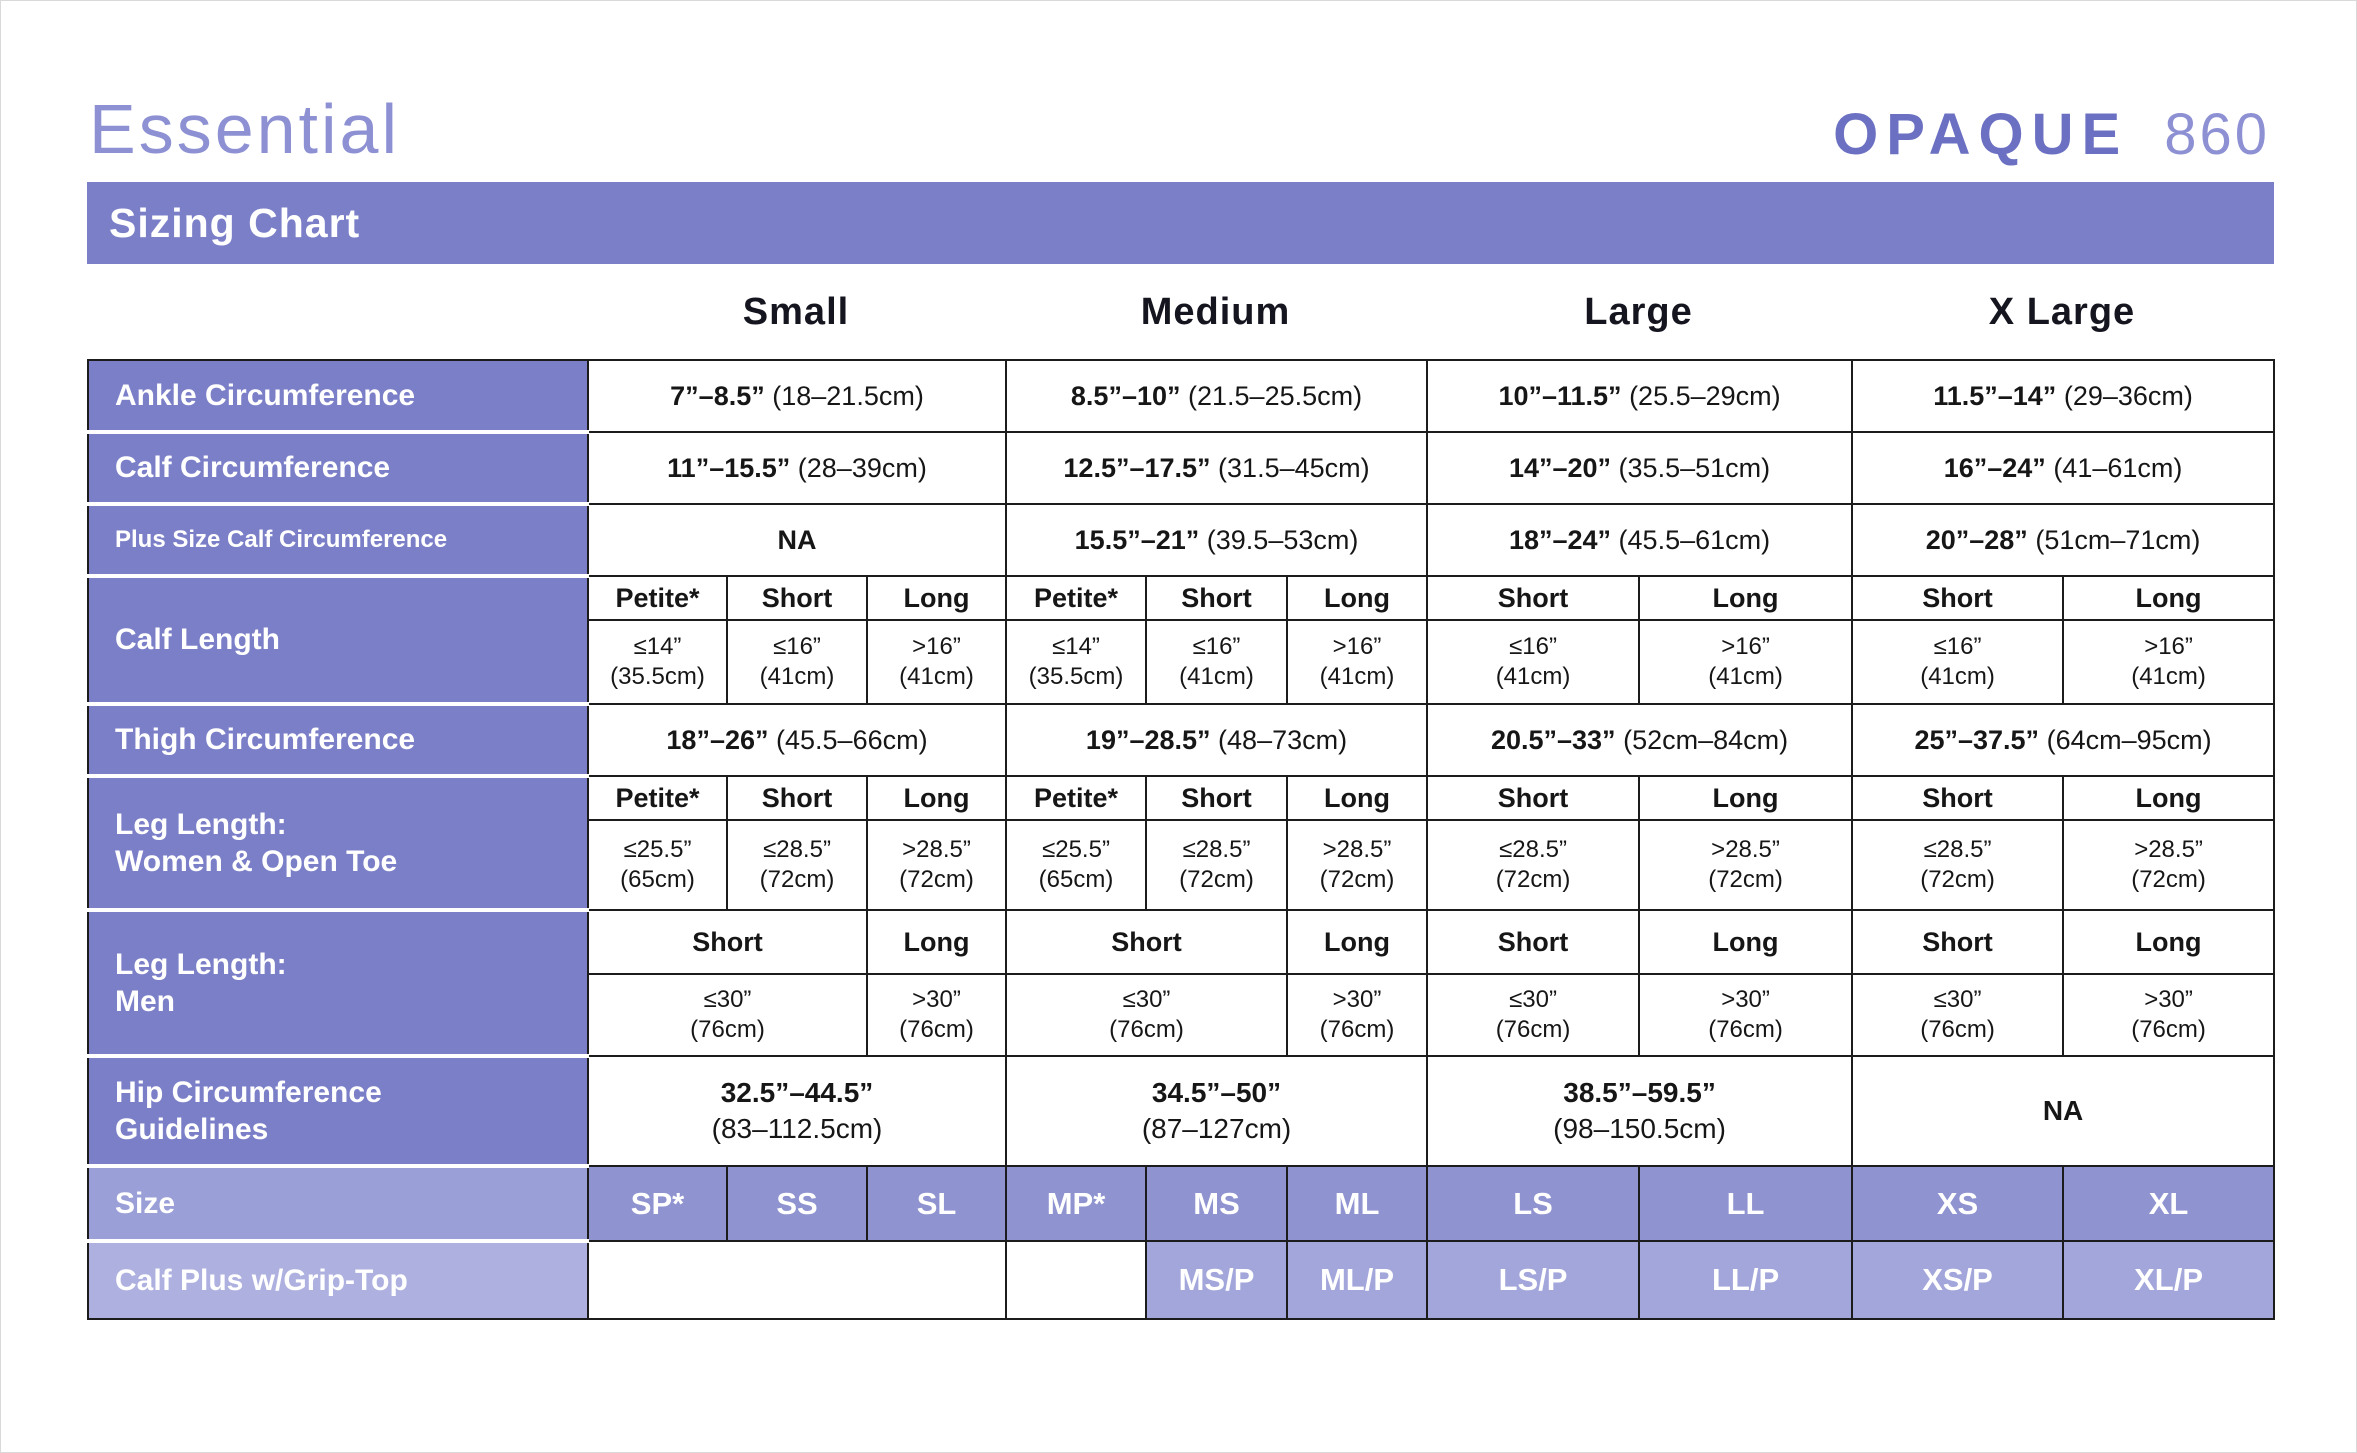 This screenshot has height=1453, width=2357. Describe the element at coordinates (717, 739) in the screenshot. I see `value-inches: 18”–26”` at that location.